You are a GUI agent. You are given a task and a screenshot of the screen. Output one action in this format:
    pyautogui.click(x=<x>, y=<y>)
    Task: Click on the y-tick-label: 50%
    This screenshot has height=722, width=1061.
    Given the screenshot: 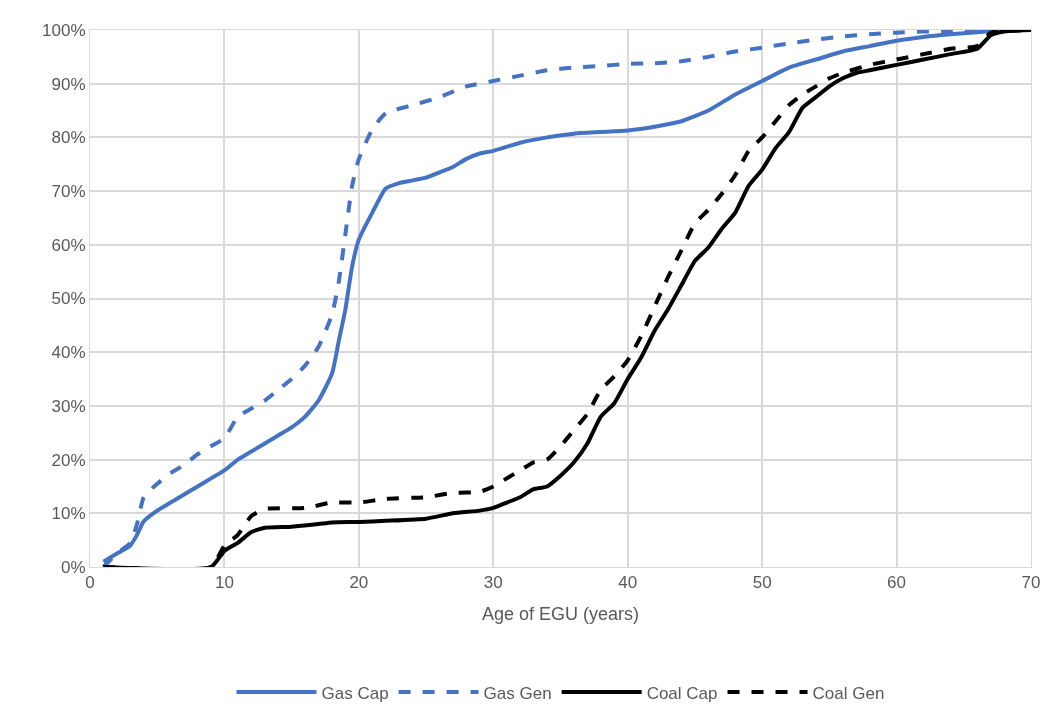 What is the action you would take?
    pyautogui.click(x=68, y=299)
    